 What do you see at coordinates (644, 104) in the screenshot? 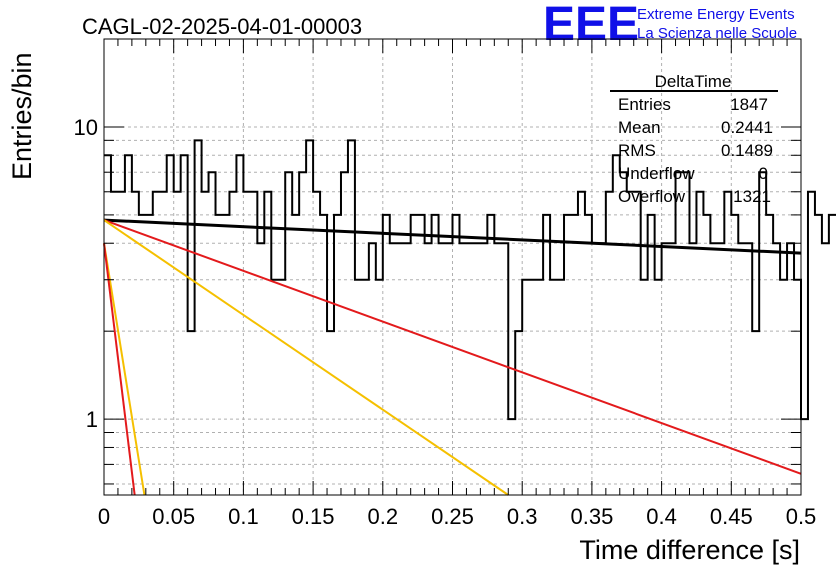
I see `stats-label: Entries` at bounding box center [644, 104].